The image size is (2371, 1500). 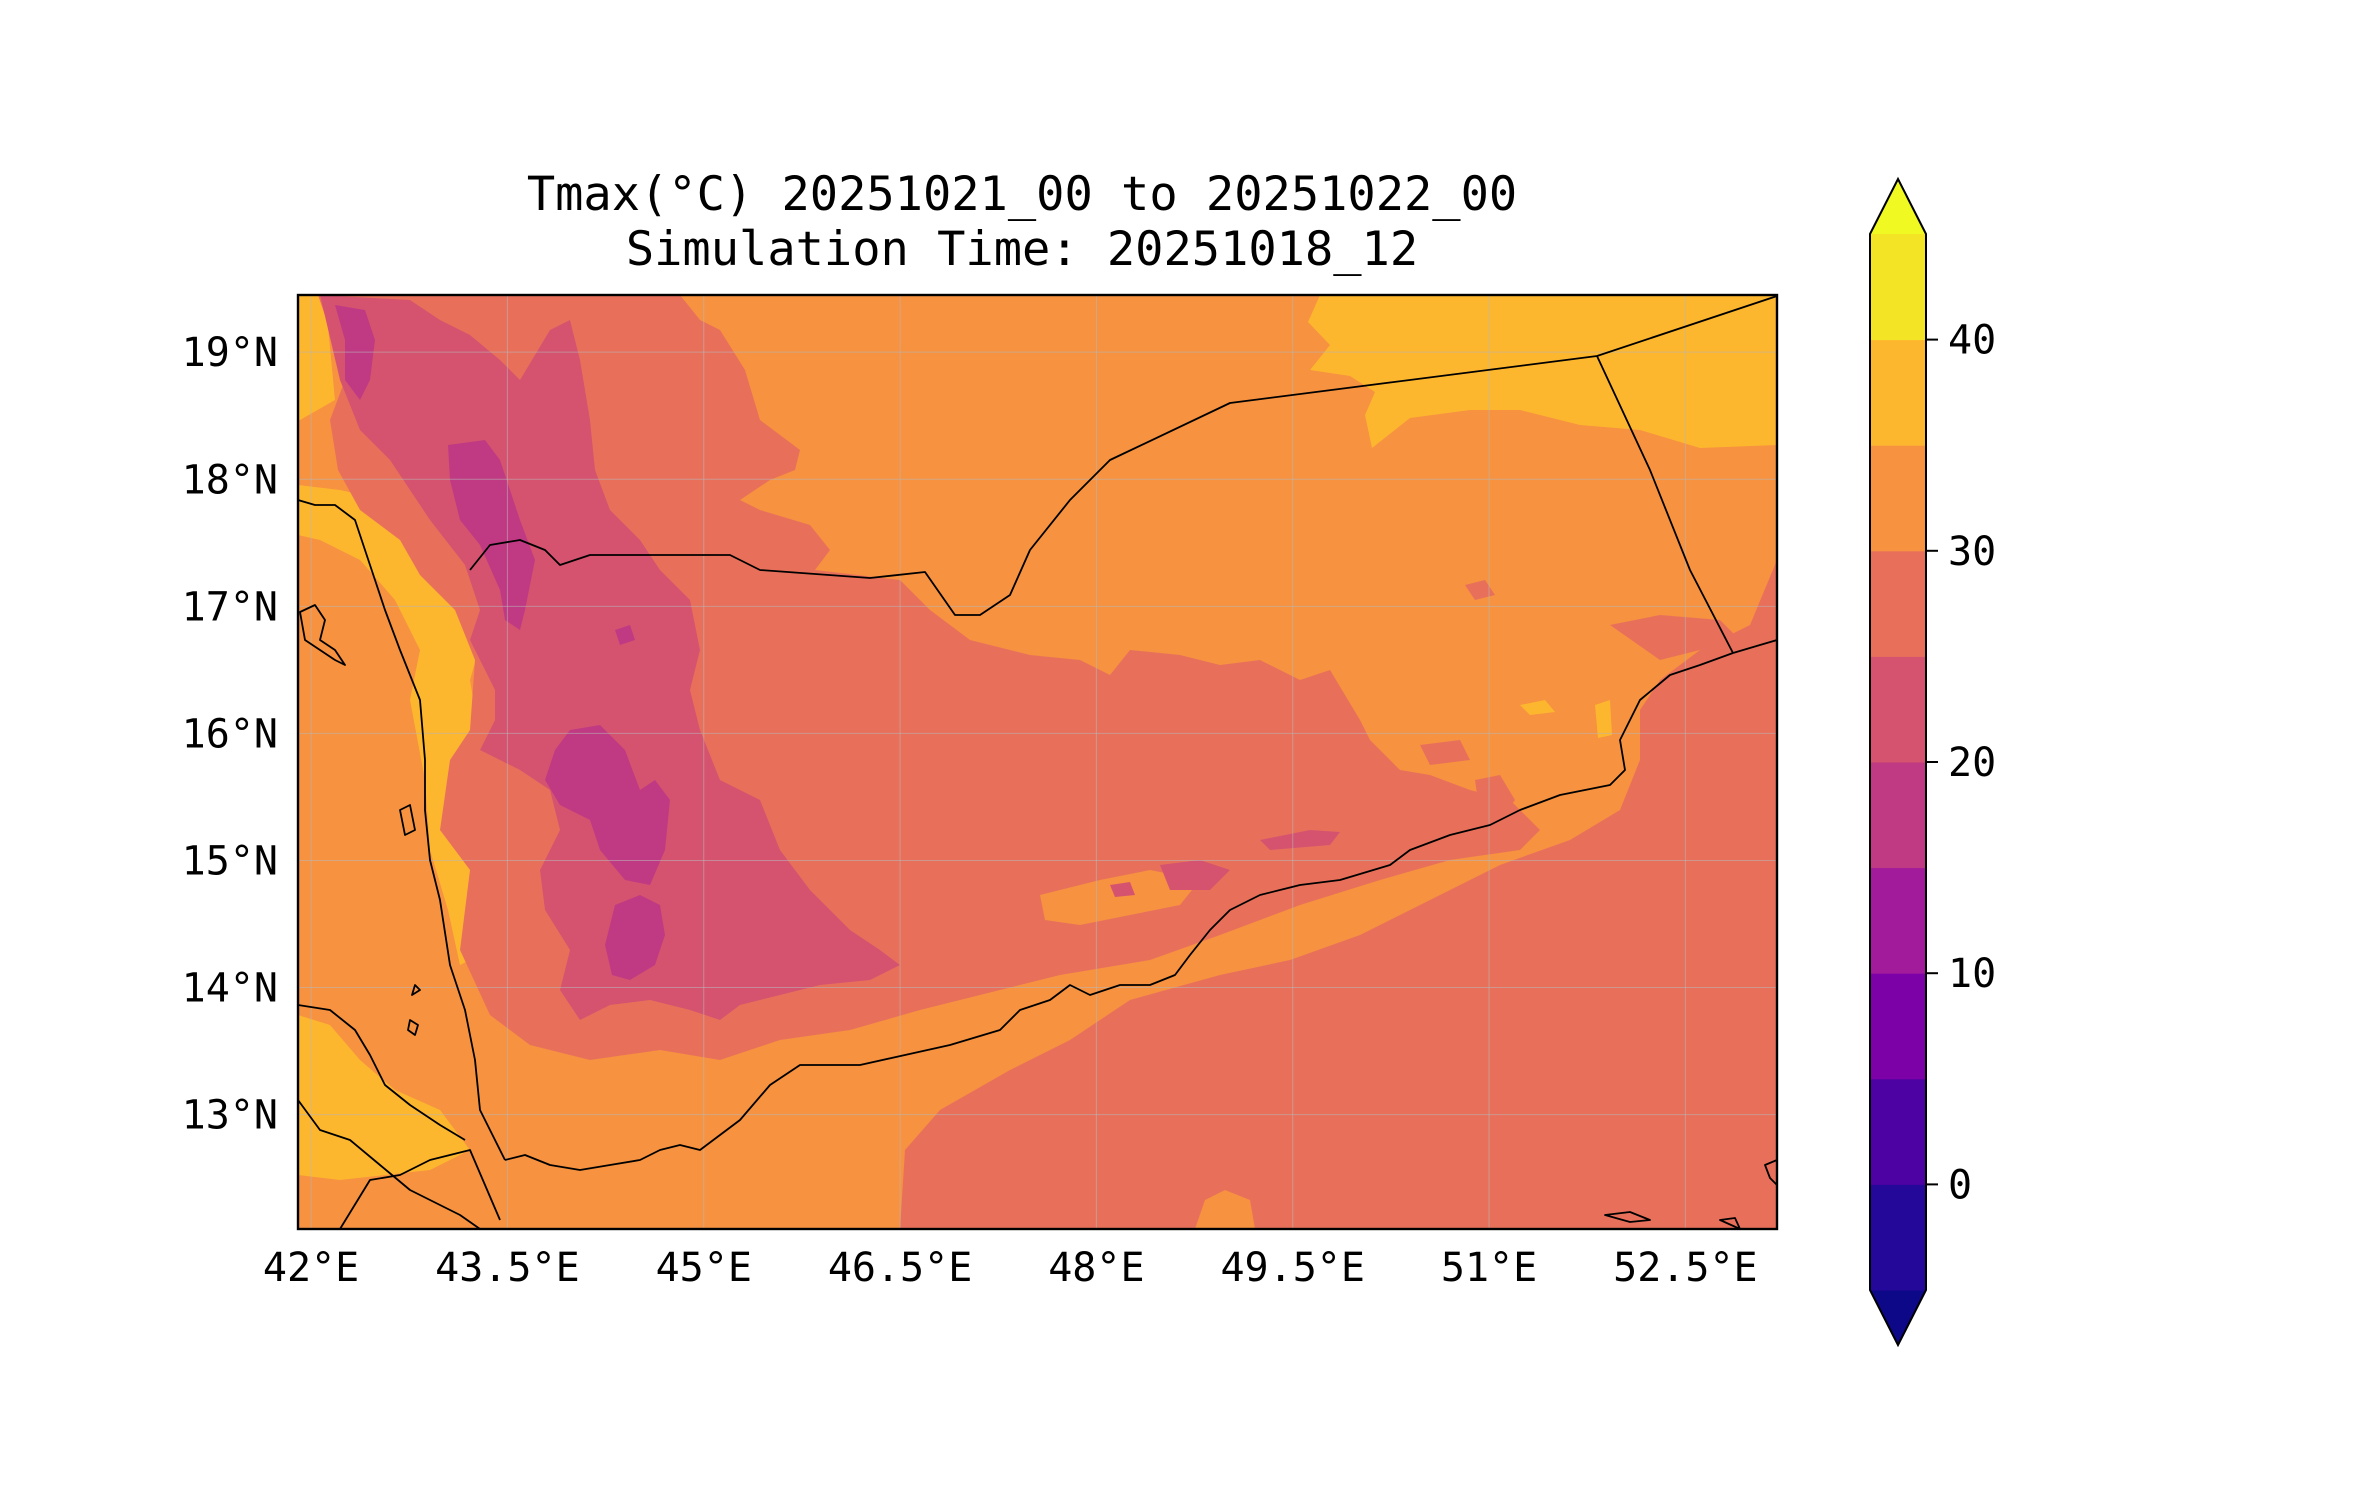 What do you see at coordinates (1195, 875) in the screenshot?
I see `field-band-mild-east` at bounding box center [1195, 875].